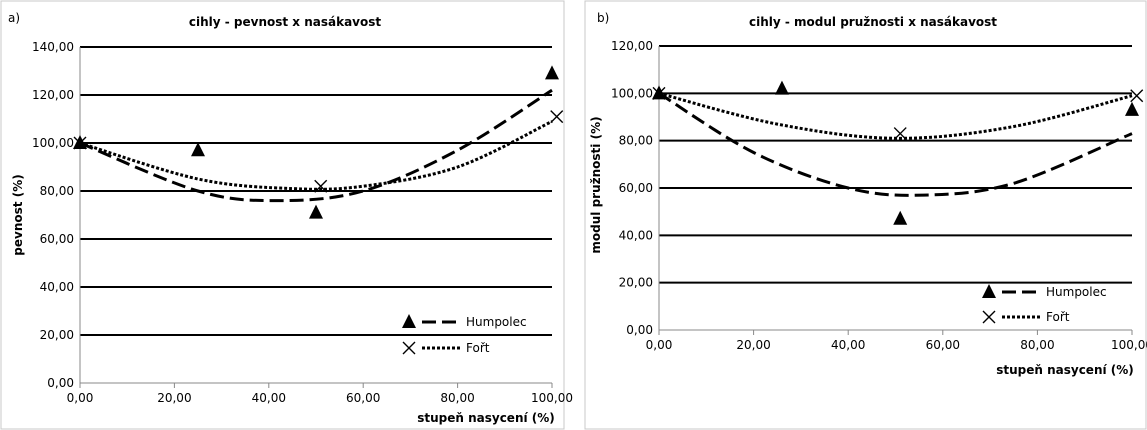 This screenshot has width=1147, height=430. Describe the element at coordinates (57, 239) in the screenshot. I see `chart-a-y-tick-label: 60,00` at that location.